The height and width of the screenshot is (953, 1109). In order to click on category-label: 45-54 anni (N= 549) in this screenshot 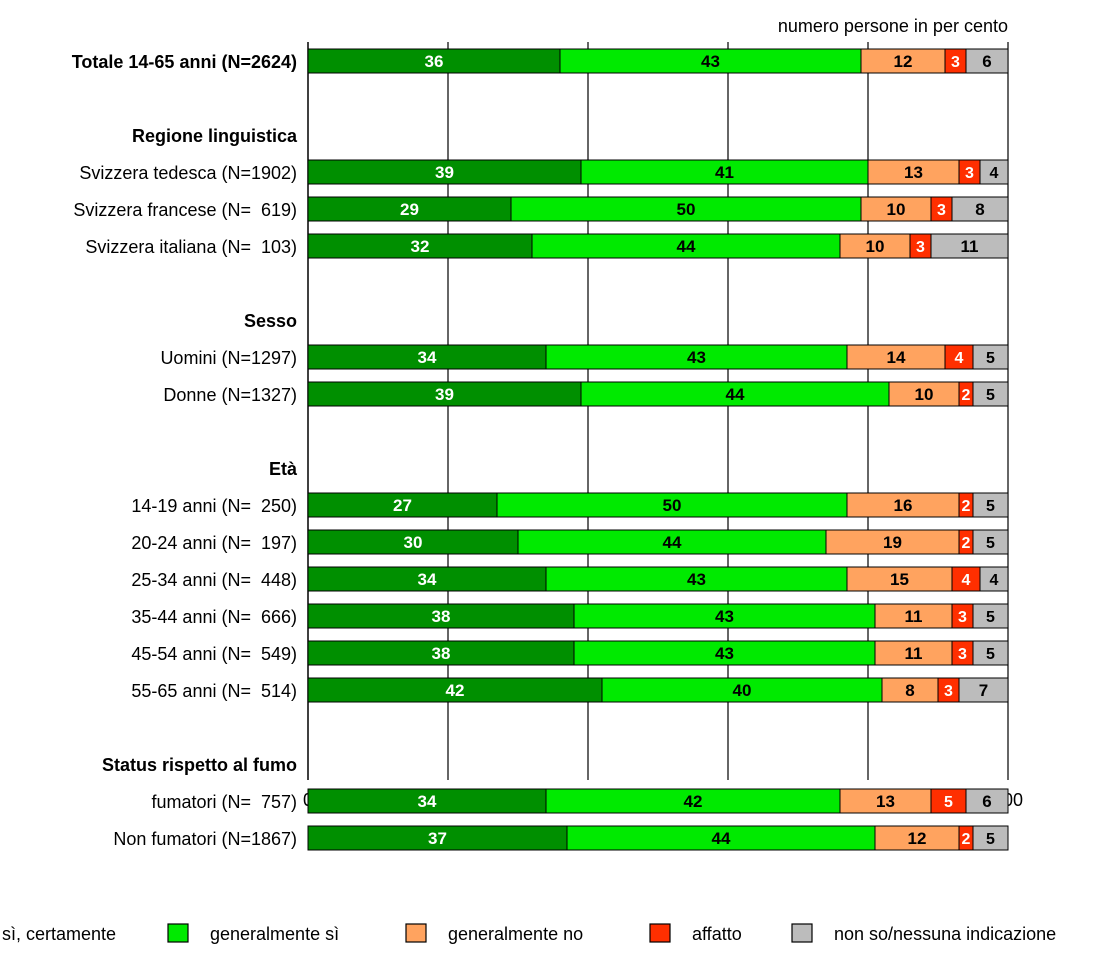, I will do `click(214, 654)`.